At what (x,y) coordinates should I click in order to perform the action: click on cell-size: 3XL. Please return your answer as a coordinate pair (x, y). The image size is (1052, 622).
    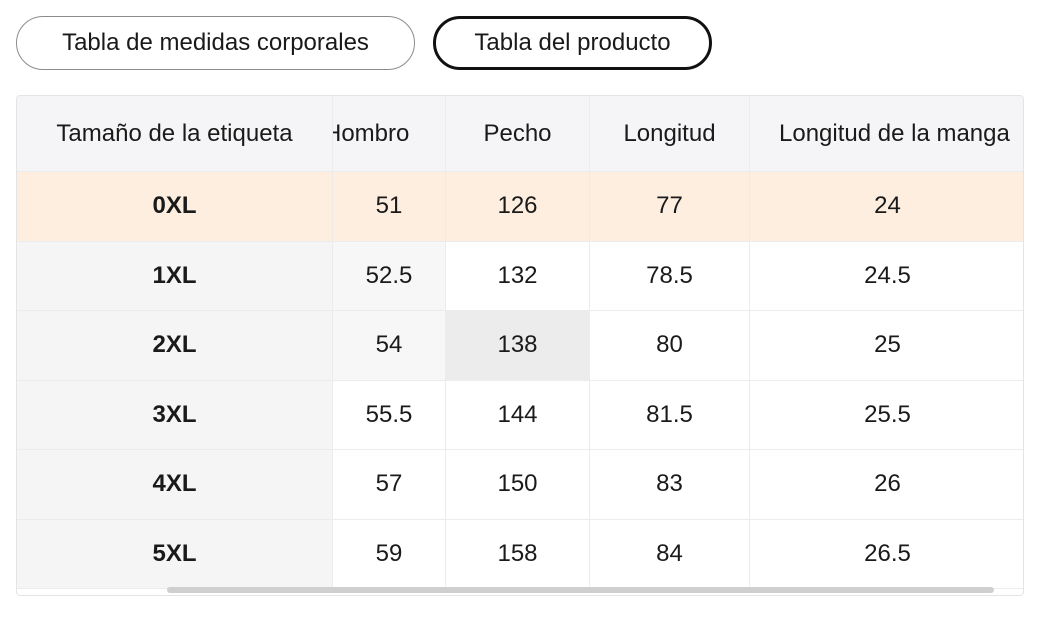
    Looking at the image, I should click on (175, 415).